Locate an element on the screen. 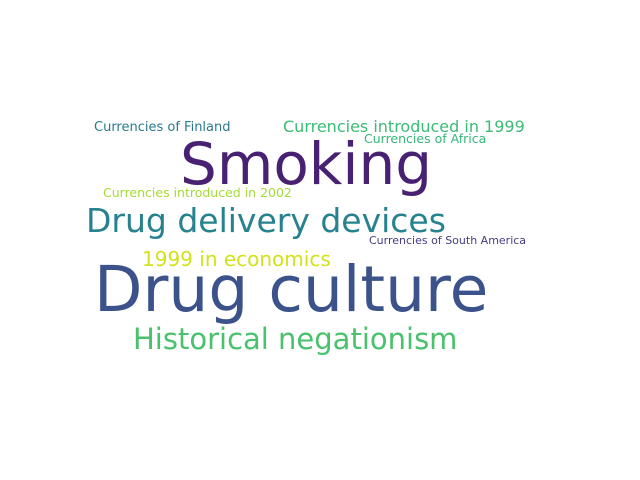  word-drug-culture: Drug culture is located at coordinates (291, 289).